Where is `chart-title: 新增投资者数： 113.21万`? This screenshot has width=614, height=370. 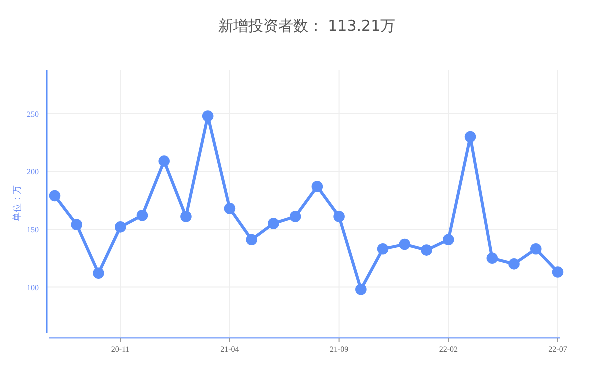 chart-title: 新增投资者数： 113.21万 is located at coordinates (307, 26).